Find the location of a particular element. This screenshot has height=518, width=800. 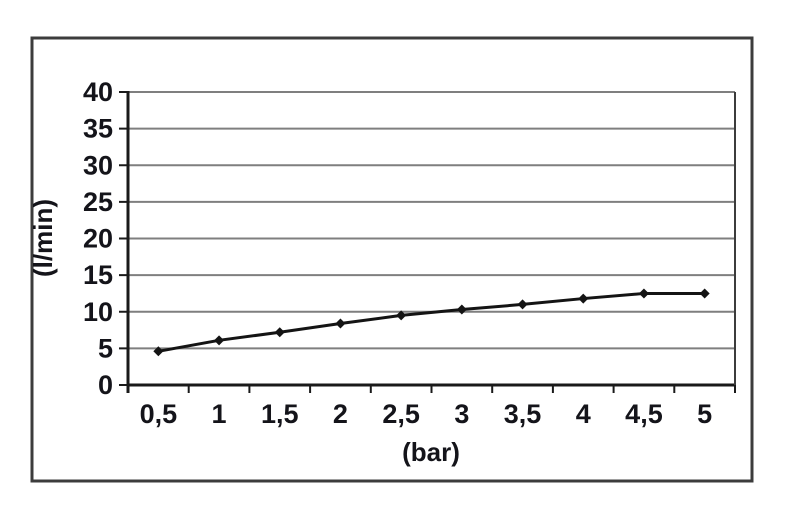

series is located at coordinates (431, 322).